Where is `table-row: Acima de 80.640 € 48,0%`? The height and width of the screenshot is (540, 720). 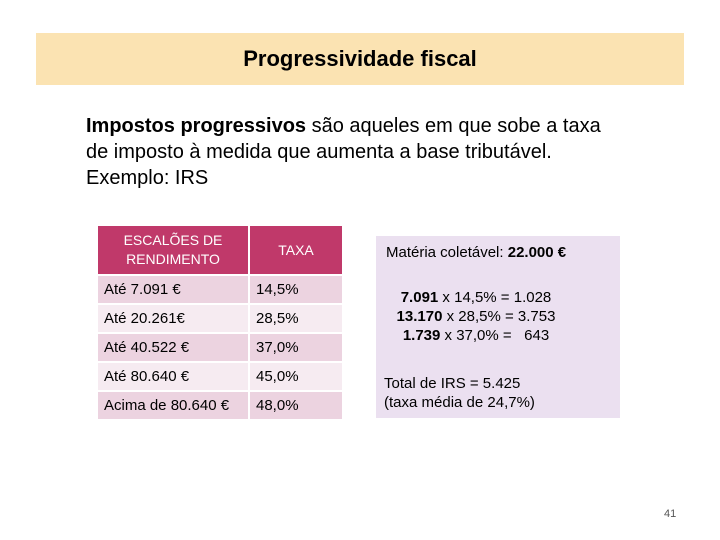
table-row: Acima de 80.640 € 48,0% is located at coordinates (220, 405).